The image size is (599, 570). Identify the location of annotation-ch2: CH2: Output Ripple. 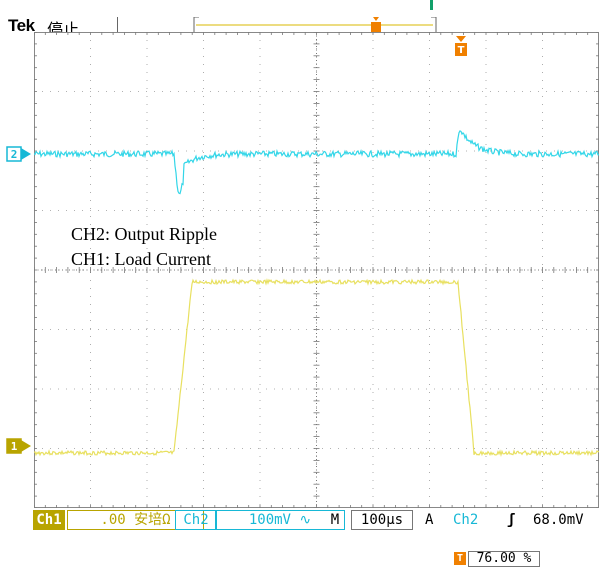
(144, 234).